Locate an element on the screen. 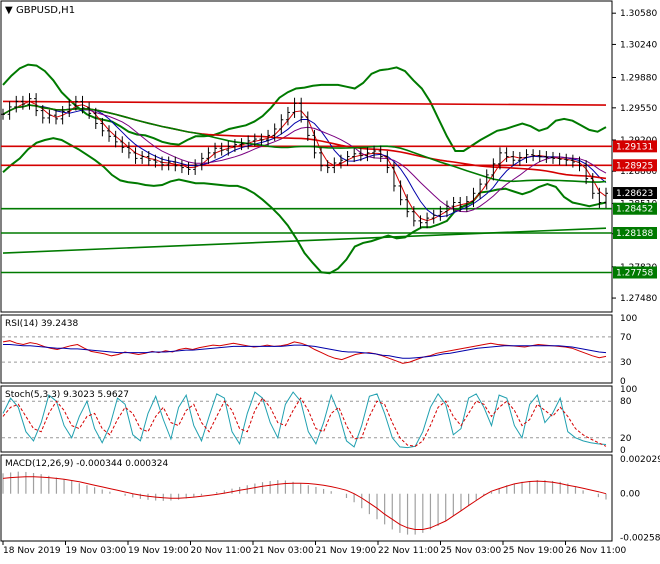 The width and height of the screenshot is (660, 564). level-price-label: 1.28188 is located at coordinates (634, 234).